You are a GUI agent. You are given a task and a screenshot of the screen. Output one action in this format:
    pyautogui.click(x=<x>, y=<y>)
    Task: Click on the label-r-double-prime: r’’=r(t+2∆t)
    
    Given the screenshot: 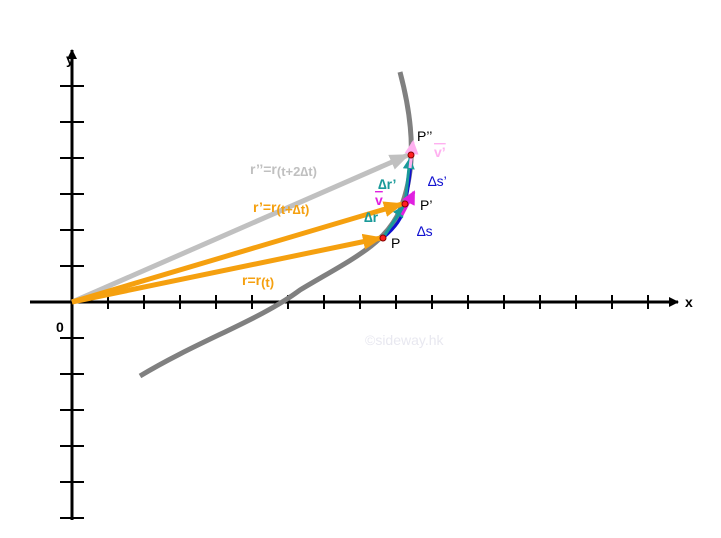 What is the action you would take?
    pyautogui.click(x=283, y=170)
    